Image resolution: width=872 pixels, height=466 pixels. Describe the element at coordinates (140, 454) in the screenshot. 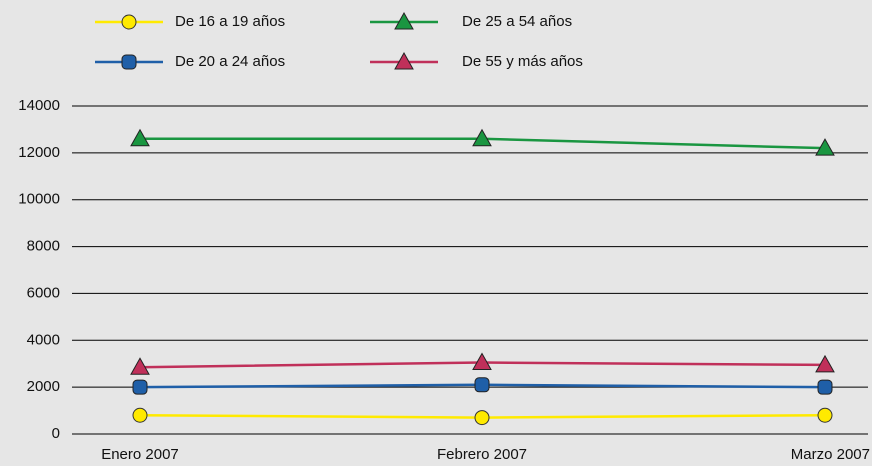

I see `x-tick-label: Enero 2007` at that location.